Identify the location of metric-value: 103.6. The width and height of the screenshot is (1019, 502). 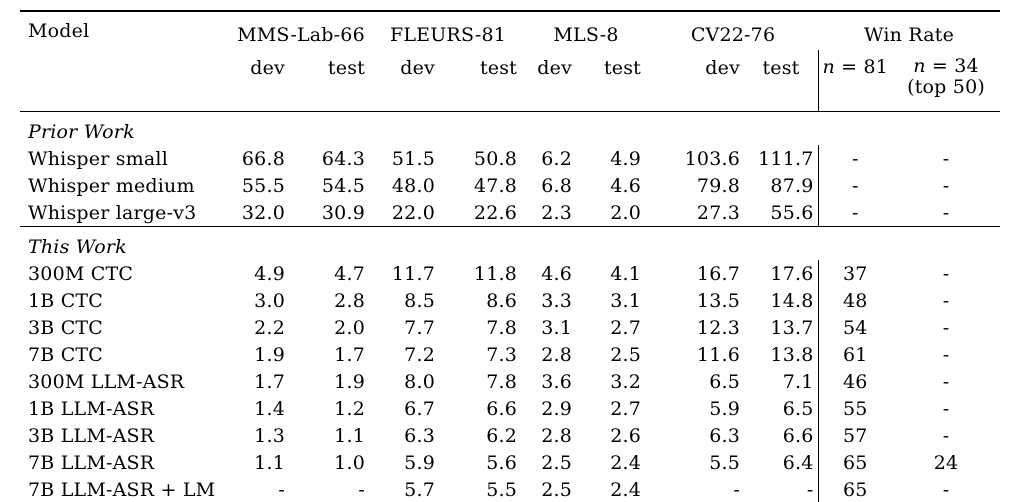
(712, 158).